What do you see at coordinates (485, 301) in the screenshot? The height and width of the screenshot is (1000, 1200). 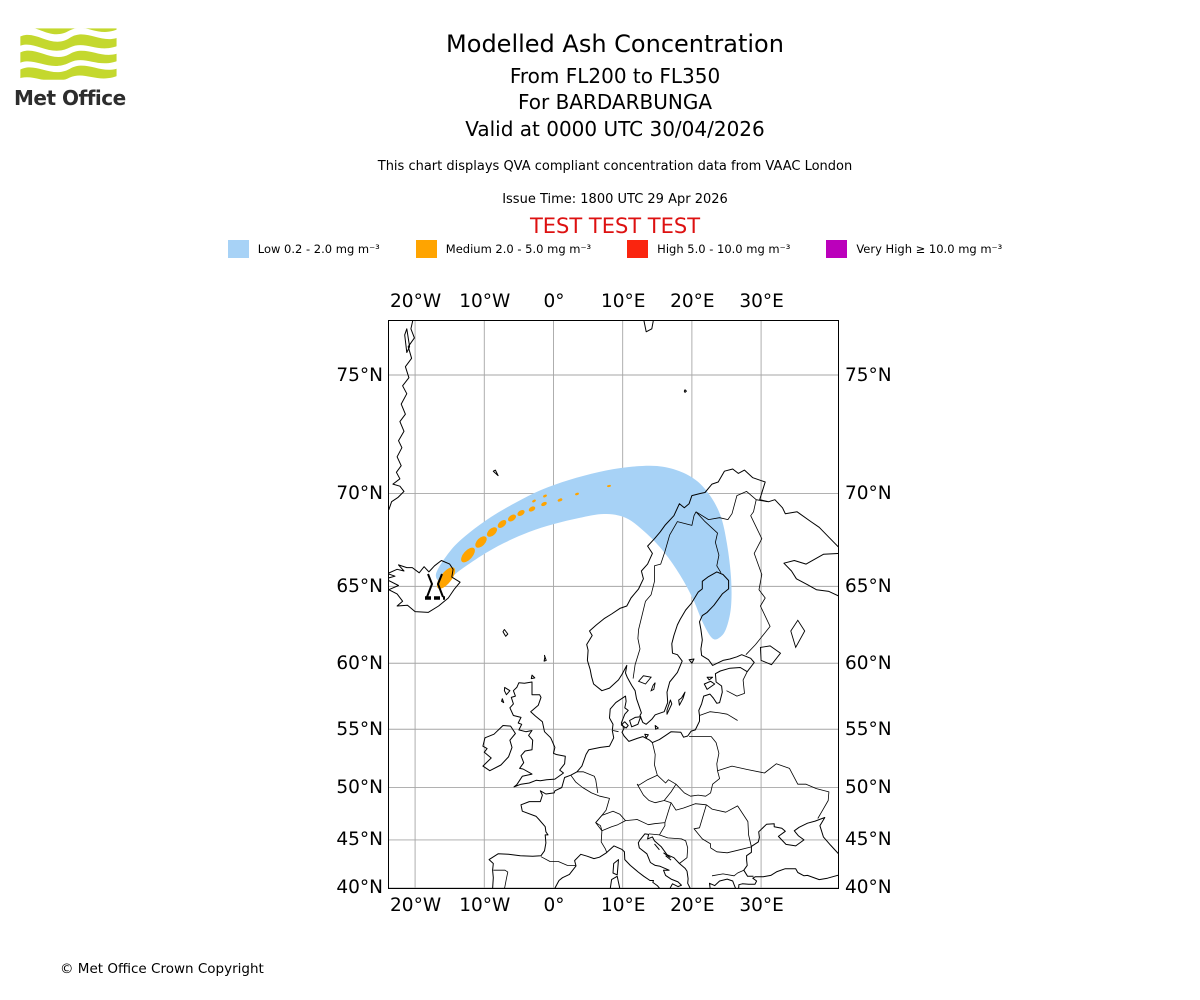 I see `x-axis-label-top-10°W: 10°W` at bounding box center [485, 301].